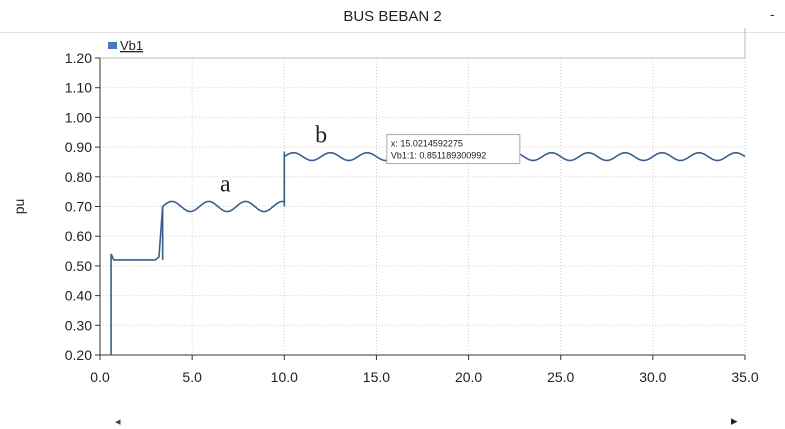  What do you see at coordinates (100, 377) in the screenshot?
I see `x-tick-label: 0.0` at bounding box center [100, 377].